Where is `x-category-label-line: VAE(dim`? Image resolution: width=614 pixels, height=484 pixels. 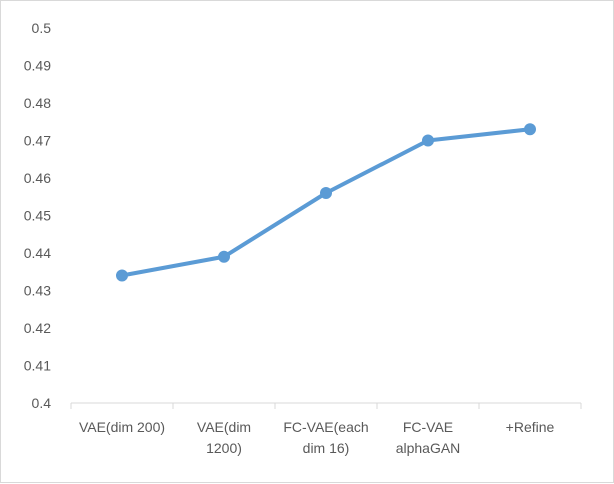
x-category-label-line: VAE(dim is located at coordinates (224, 427).